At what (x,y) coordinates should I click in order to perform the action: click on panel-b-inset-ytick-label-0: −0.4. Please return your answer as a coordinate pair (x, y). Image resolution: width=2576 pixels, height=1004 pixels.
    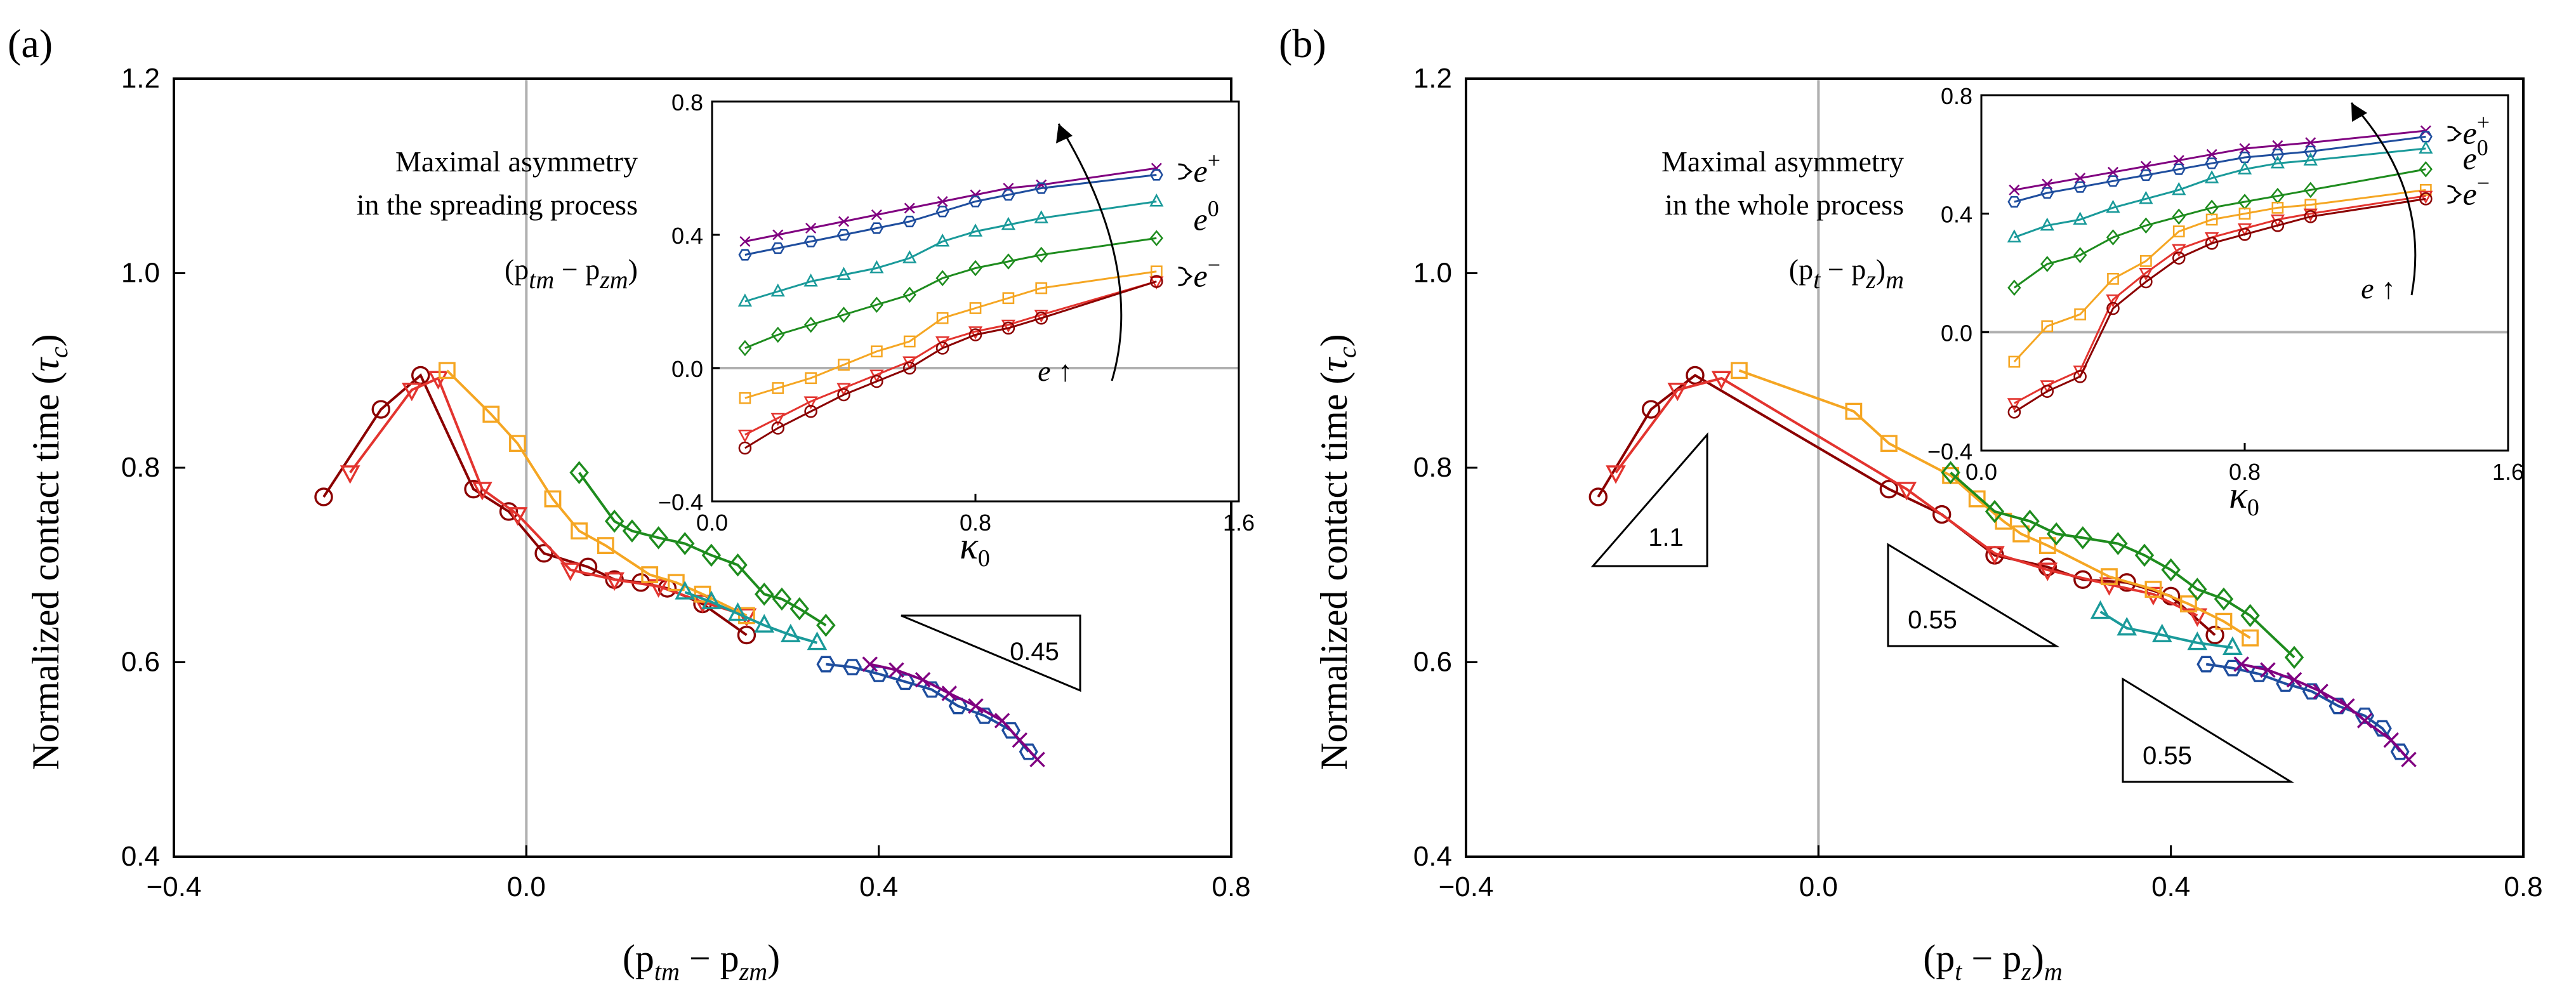
    Looking at the image, I should click on (1949, 452).